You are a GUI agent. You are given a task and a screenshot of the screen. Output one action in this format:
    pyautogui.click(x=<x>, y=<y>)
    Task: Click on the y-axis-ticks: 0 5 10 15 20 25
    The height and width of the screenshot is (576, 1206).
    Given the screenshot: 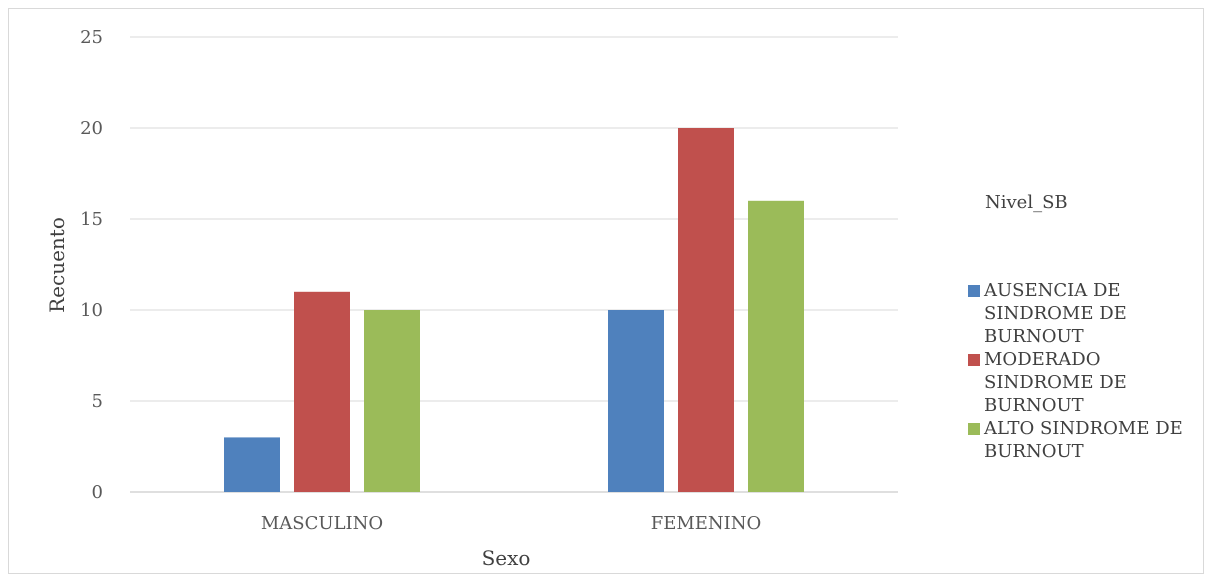 What is the action you would take?
    pyautogui.click(x=91, y=265)
    